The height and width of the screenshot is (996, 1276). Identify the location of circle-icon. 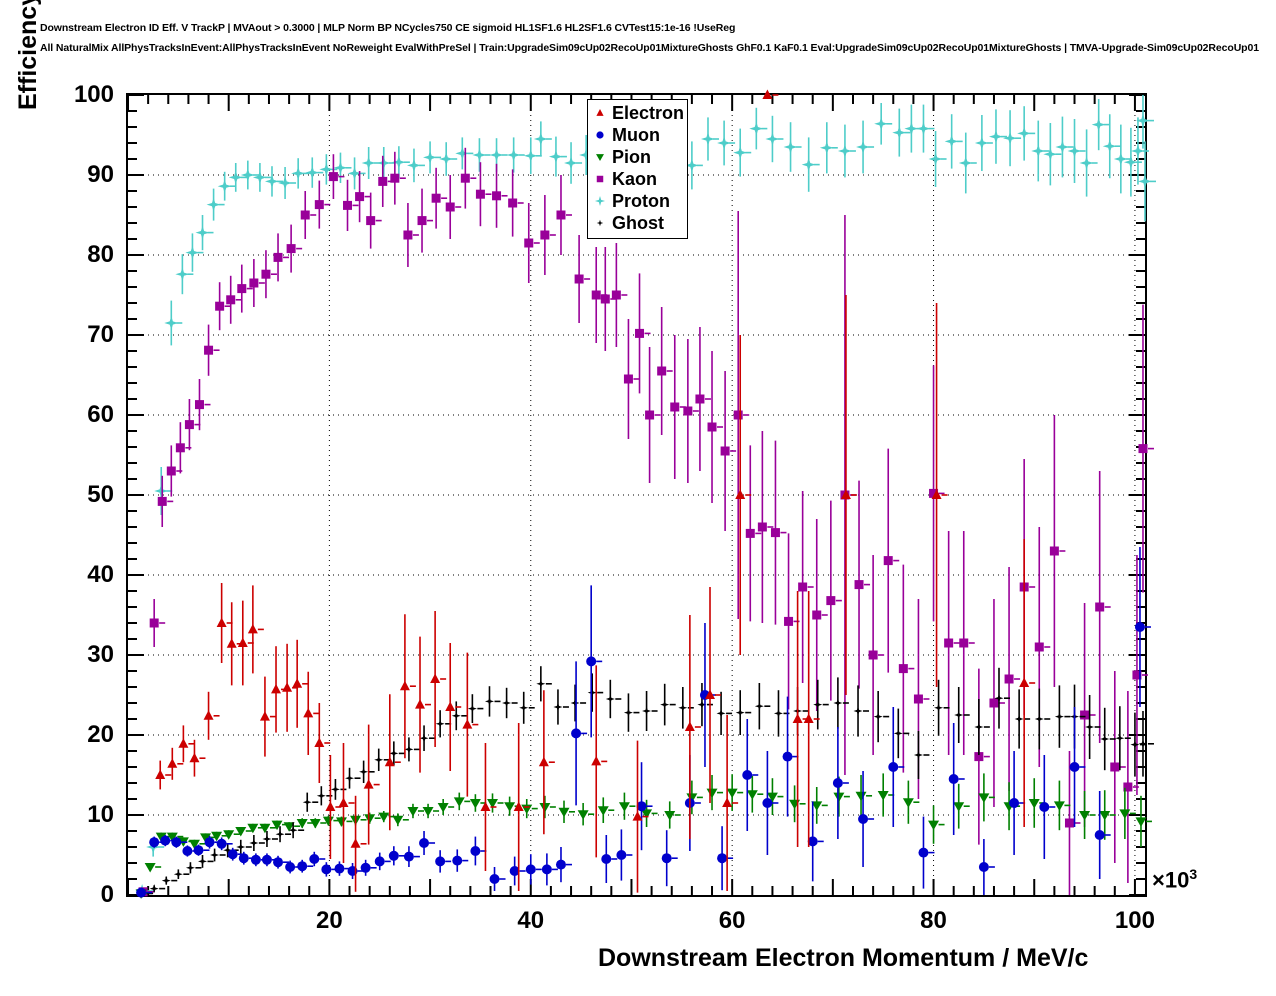
(600, 135).